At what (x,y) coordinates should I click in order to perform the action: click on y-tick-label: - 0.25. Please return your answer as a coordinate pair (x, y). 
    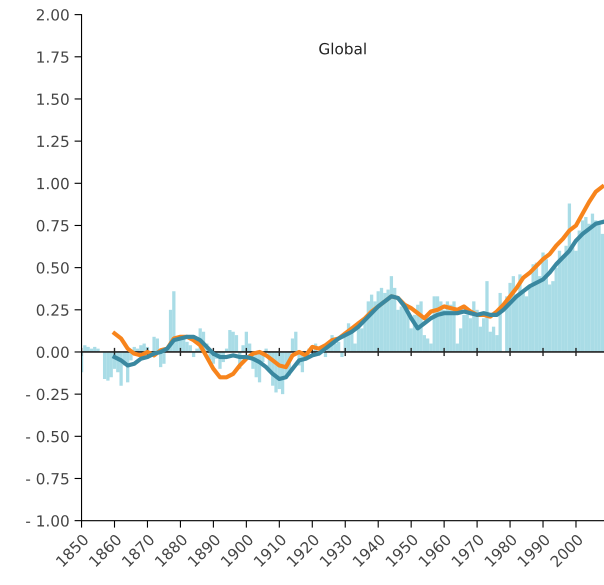
    Looking at the image, I should click on (47, 394).